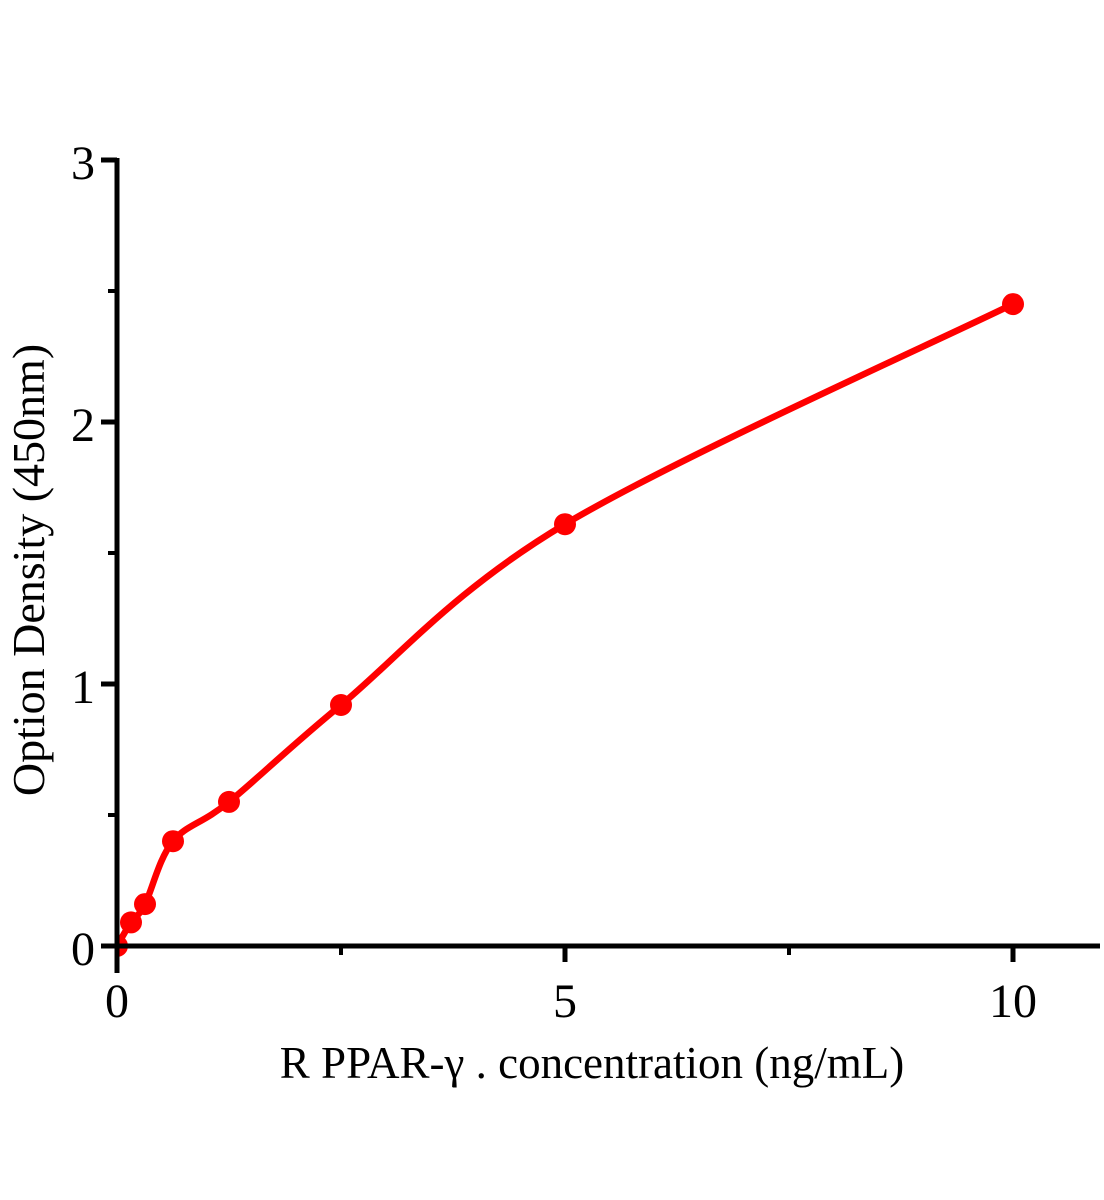 Image resolution: width=1104 pixels, height=1200 pixels. Describe the element at coordinates (83, 425) in the screenshot. I see `y-tick-label: 2` at that location.